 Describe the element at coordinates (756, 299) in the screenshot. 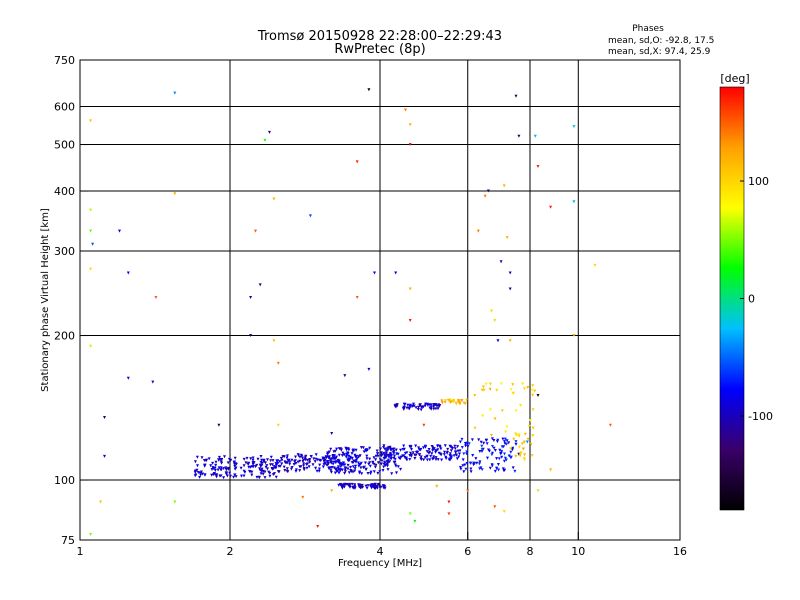

I see `colorbar-ticks: 100 0 -100` at that location.